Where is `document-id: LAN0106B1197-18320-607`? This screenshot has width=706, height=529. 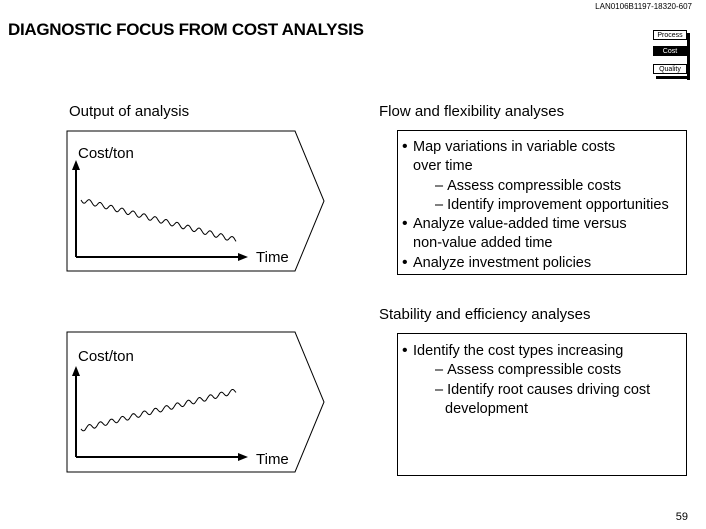
document-id: LAN0106B1197-18320-607 is located at coordinates (643, 6).